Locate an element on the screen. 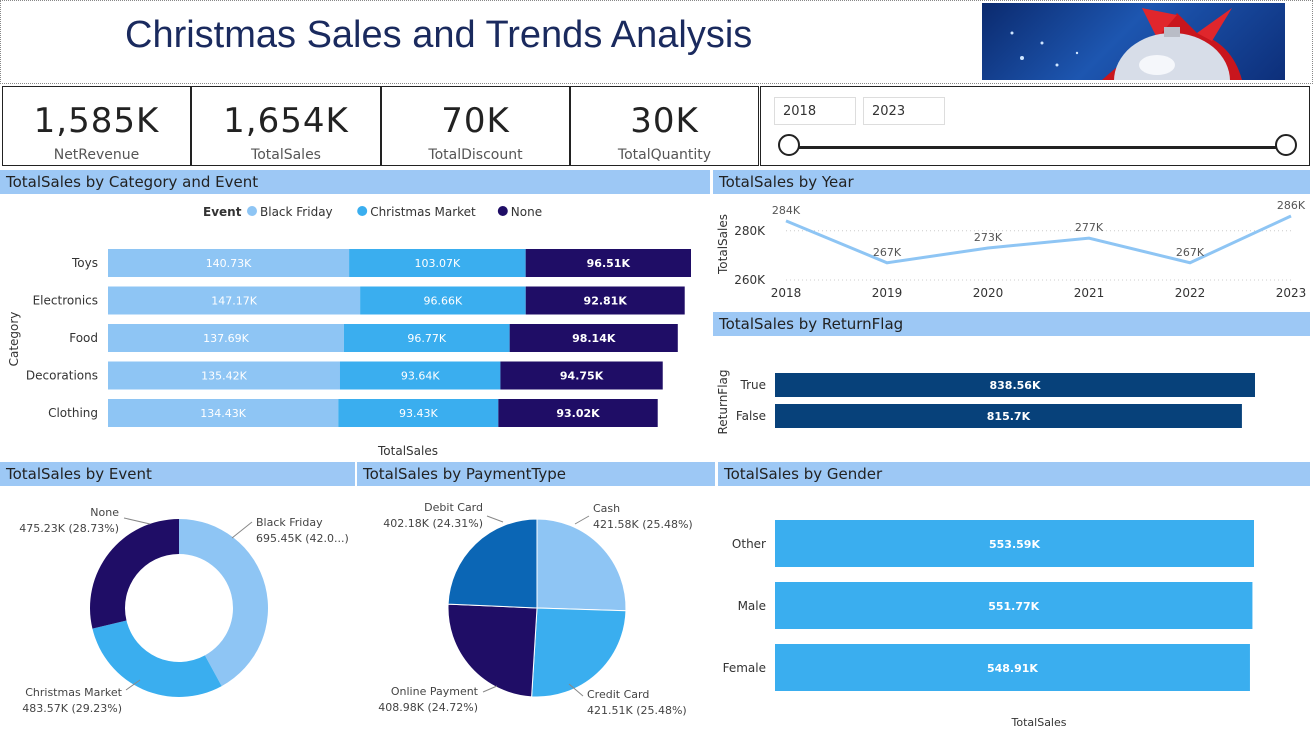 The image size is (1313, 734). data-label: 553.59K is located at coordinates (1014, 544).